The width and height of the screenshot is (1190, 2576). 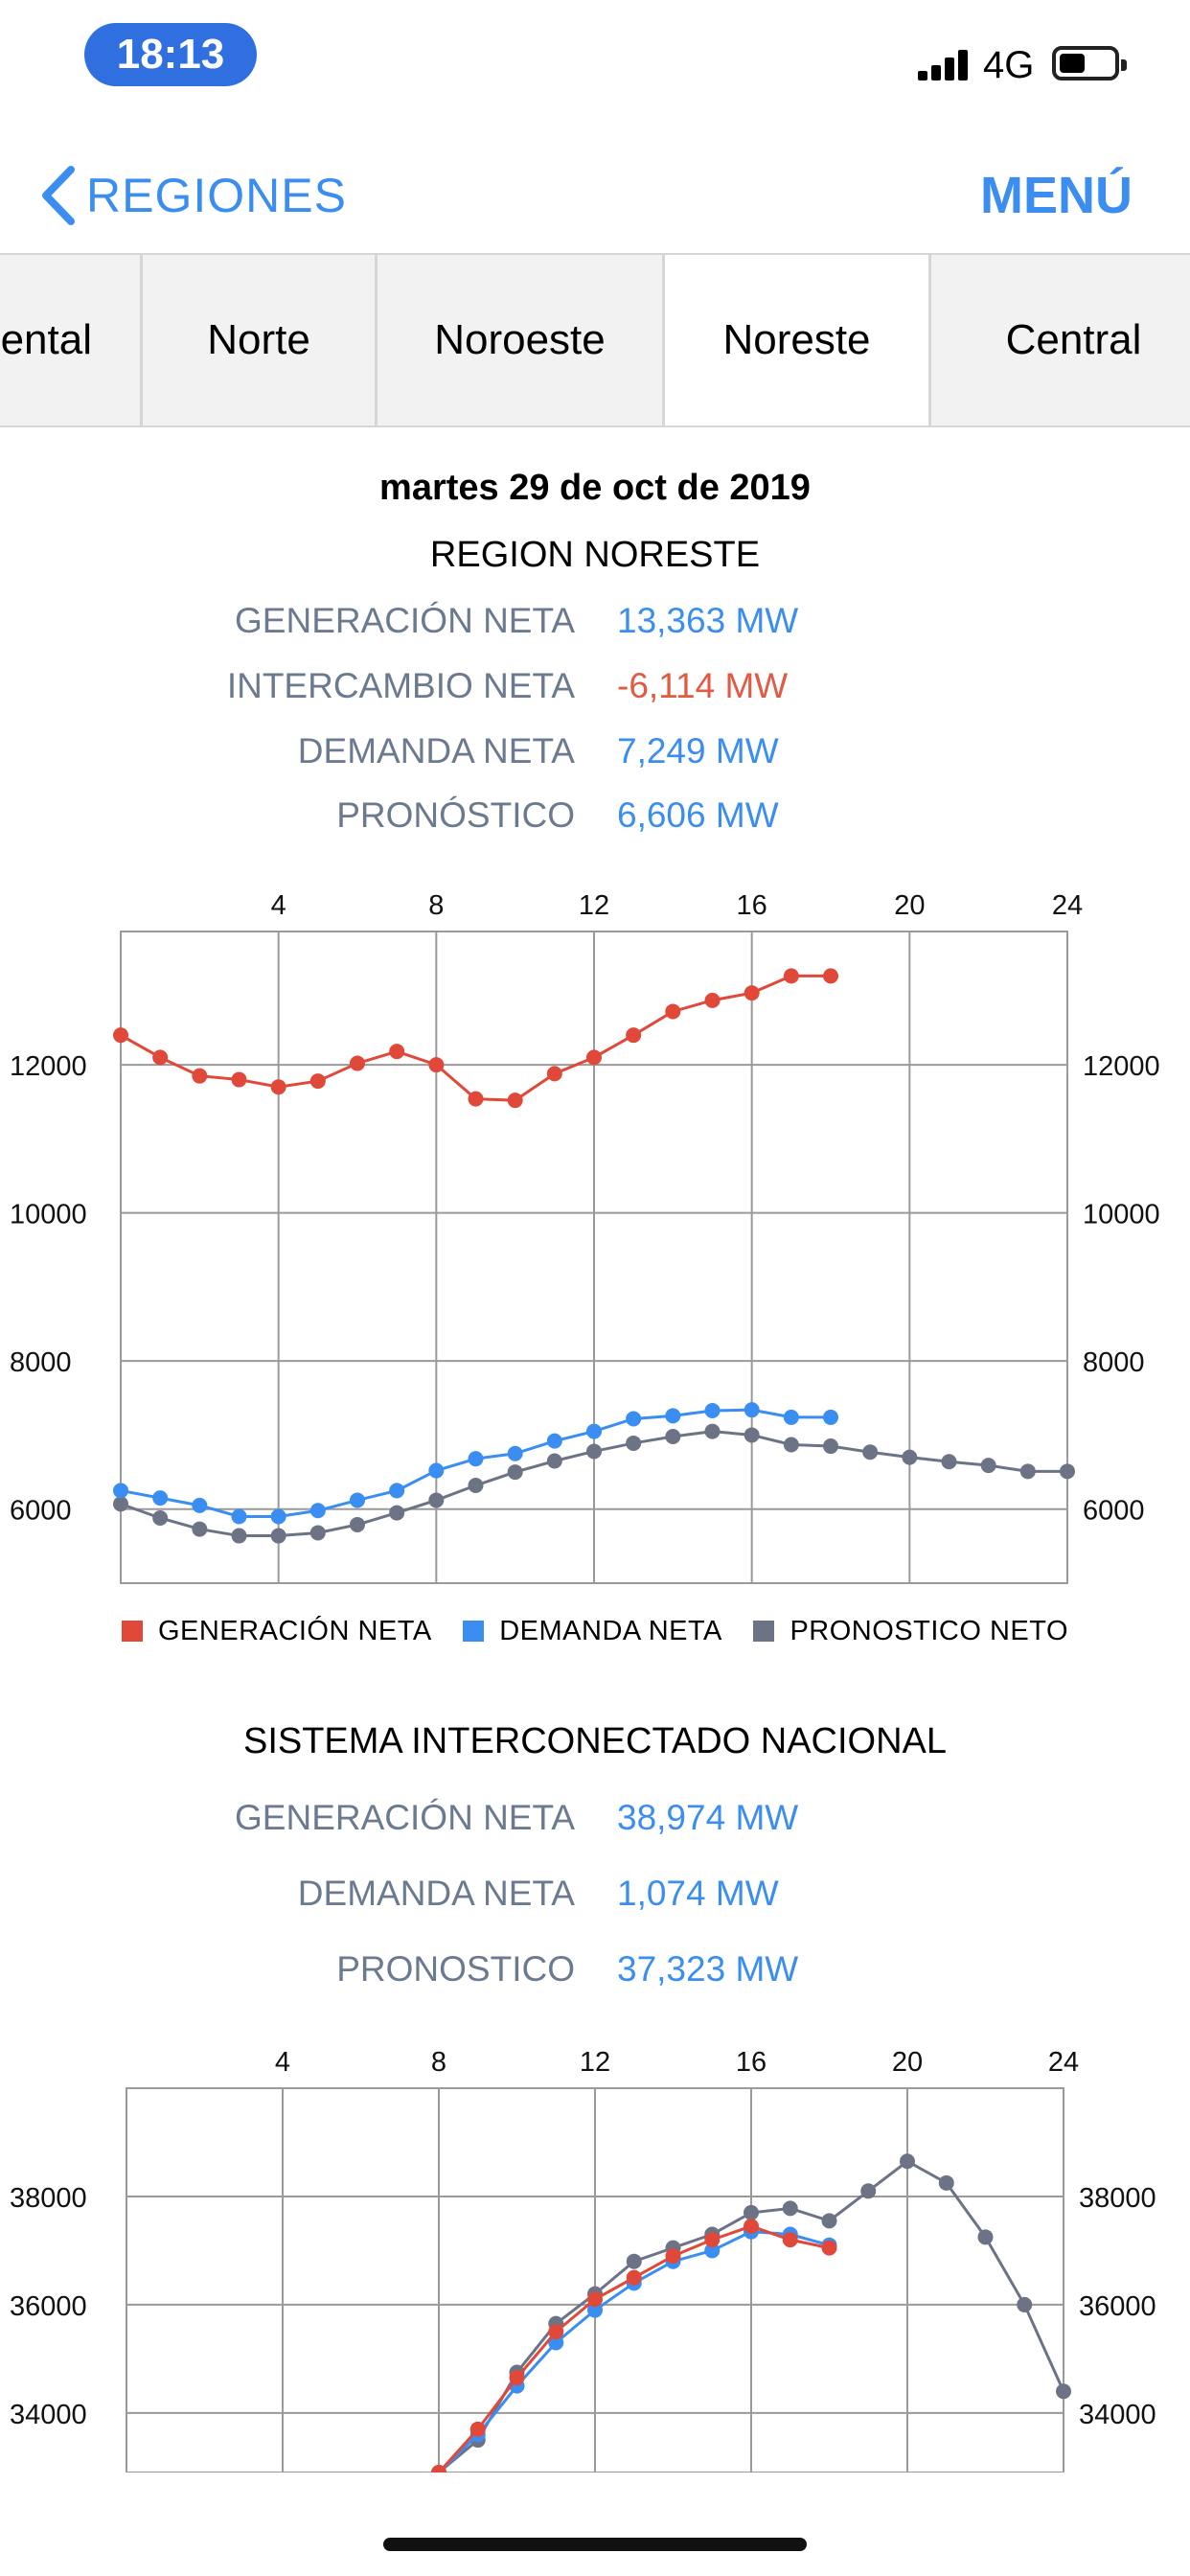 What do you see at coordinates (1061, 340) in the screenshot?
I see `tab-central: Central` at bounding box center [1061, 340].